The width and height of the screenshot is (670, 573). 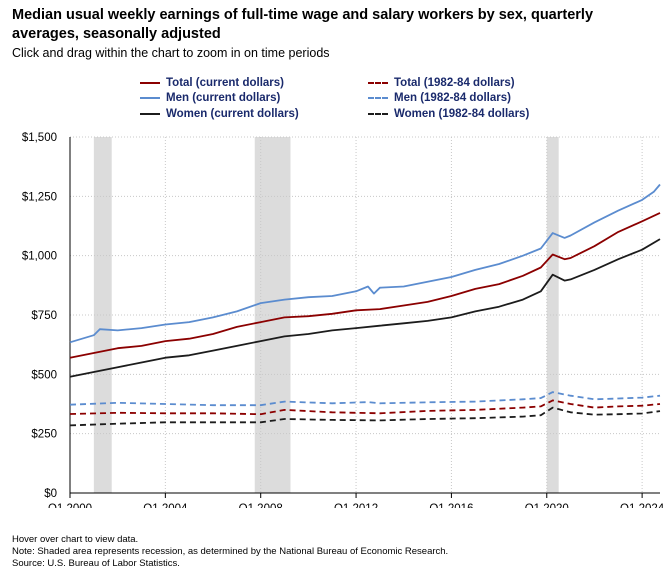 I want to click on legend-label-women-real: Women (1982-84 dollars), so click(x=462, y=113).